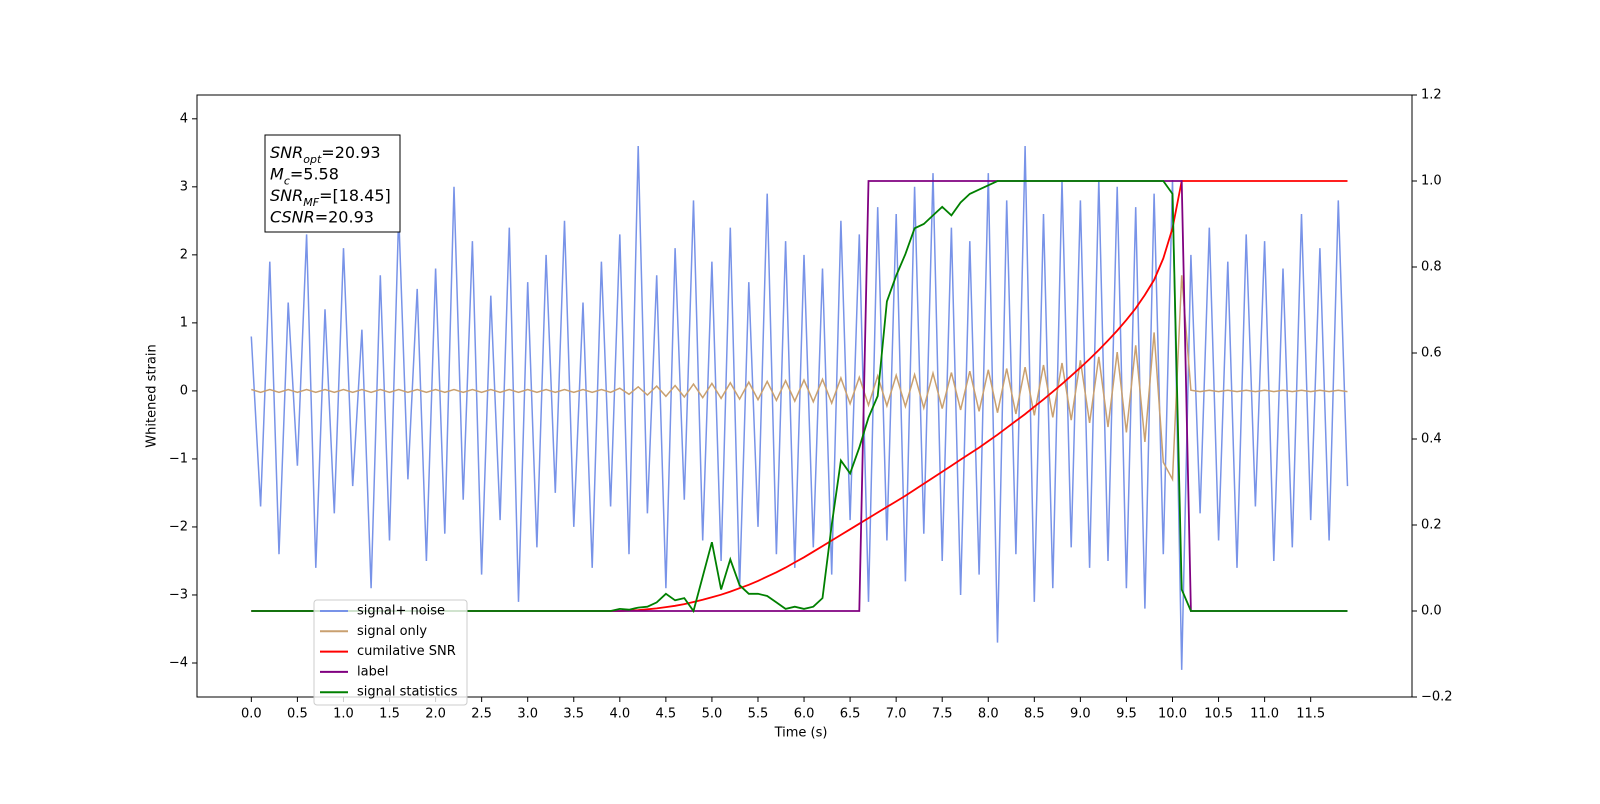 This screenshot has width=1600, height=804. Describe the element at coordinates (314, 173) in the screenshot. I see `annotation-value: =5.58` at that location.